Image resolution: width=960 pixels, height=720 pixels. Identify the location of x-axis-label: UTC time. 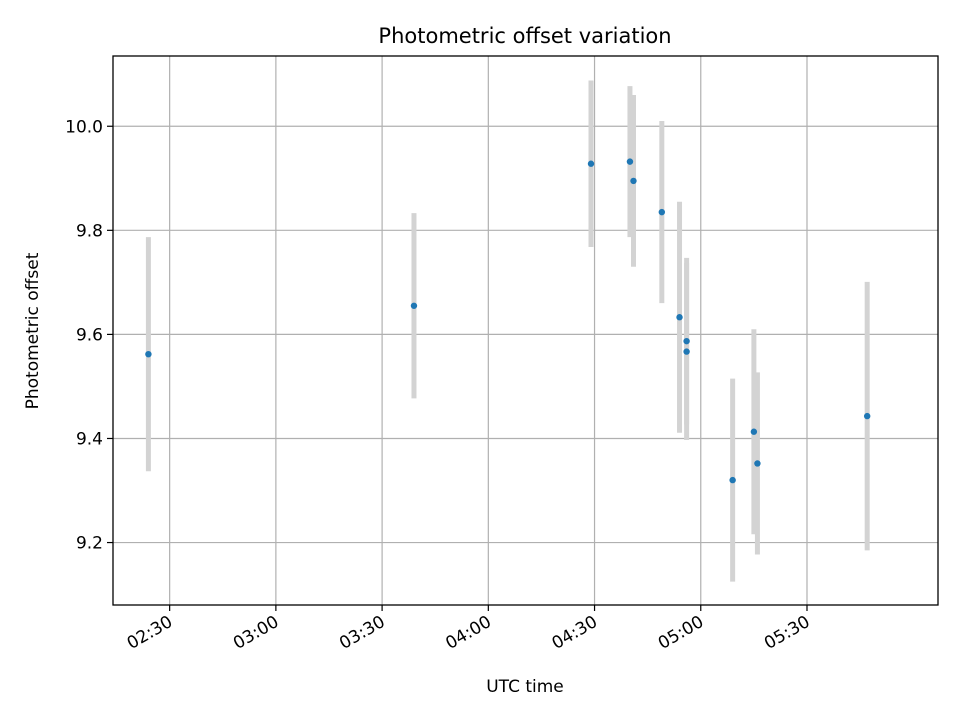
(525, 687).